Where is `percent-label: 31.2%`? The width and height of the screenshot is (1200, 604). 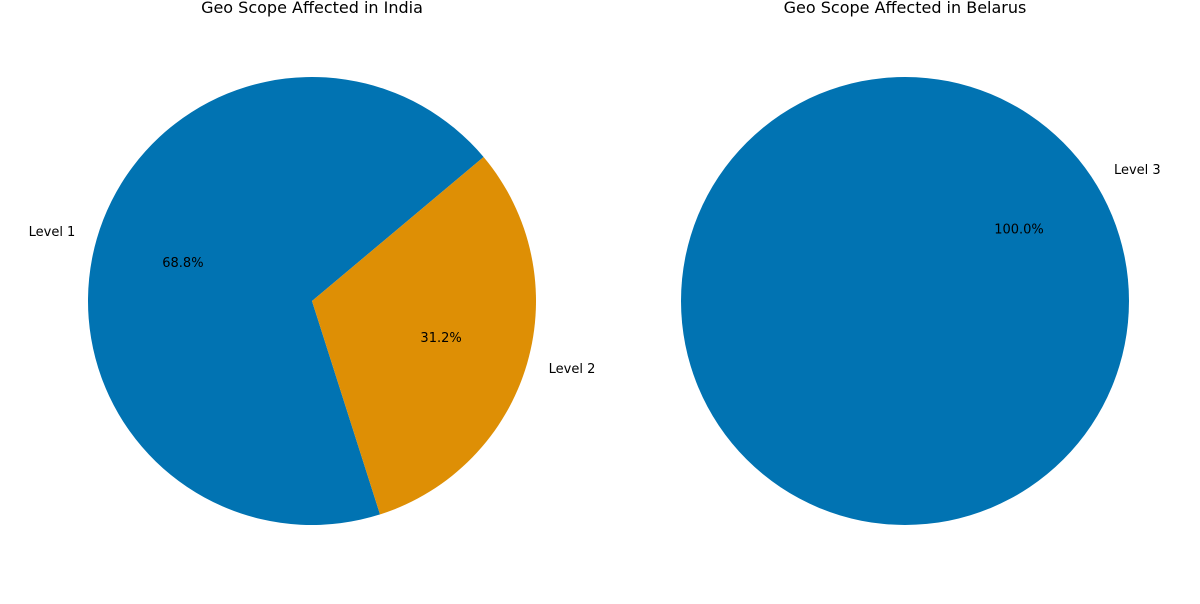
percent-label: 31.2% is located at coordinates (440, 338).